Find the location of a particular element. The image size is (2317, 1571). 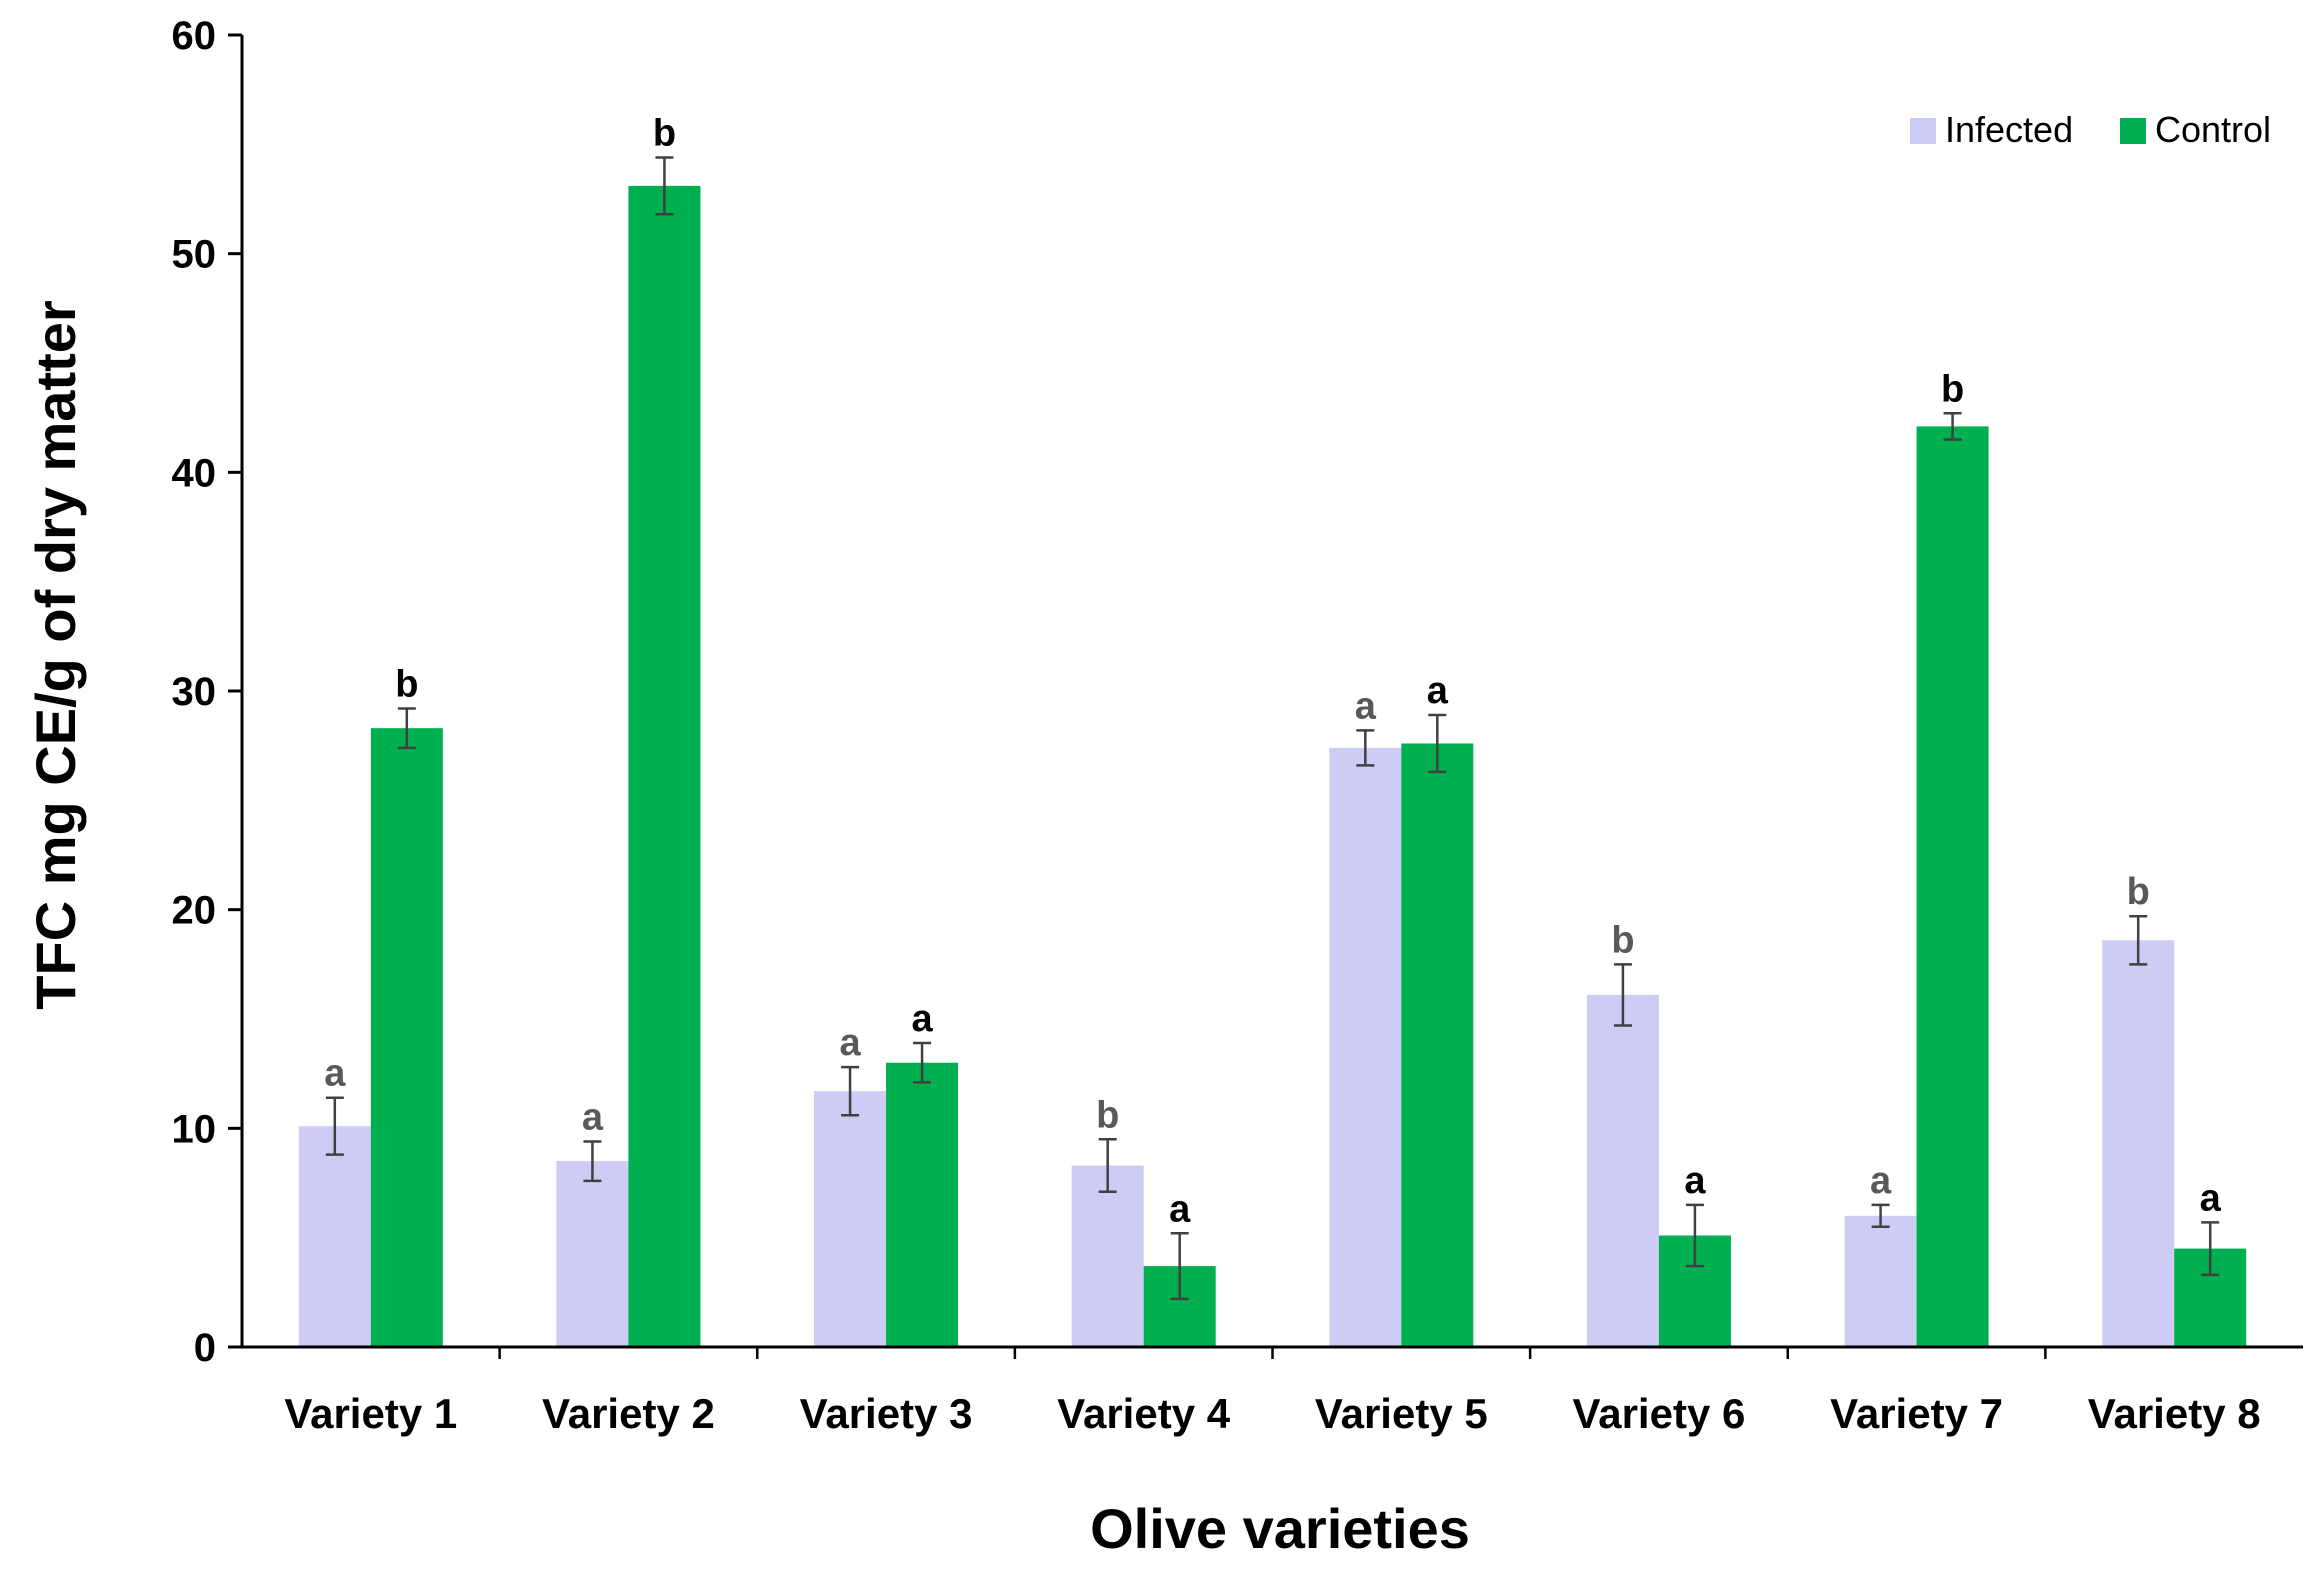

y-tick-label-0: 0 is located at coordinates (205, 1348).